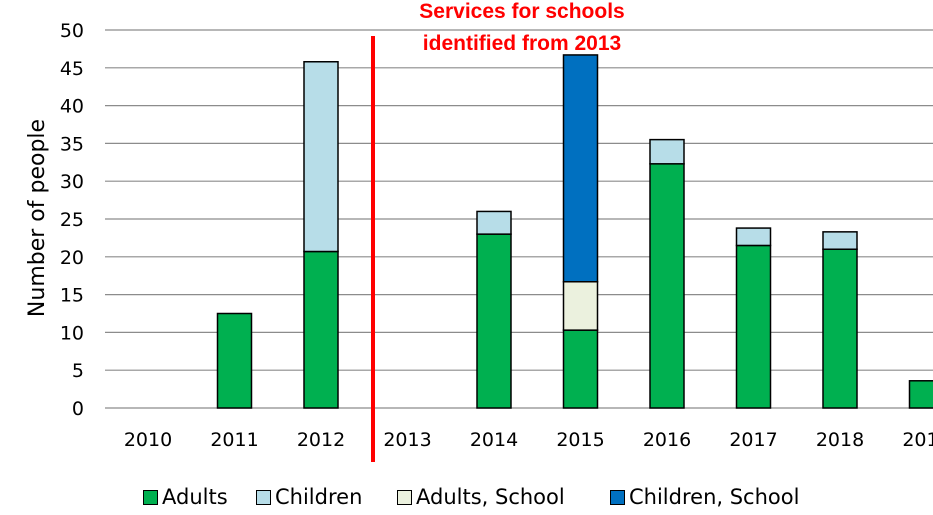 This screenshot has height=515, width=933. I want to click on y-tick-label: 20, so click(72, 258).